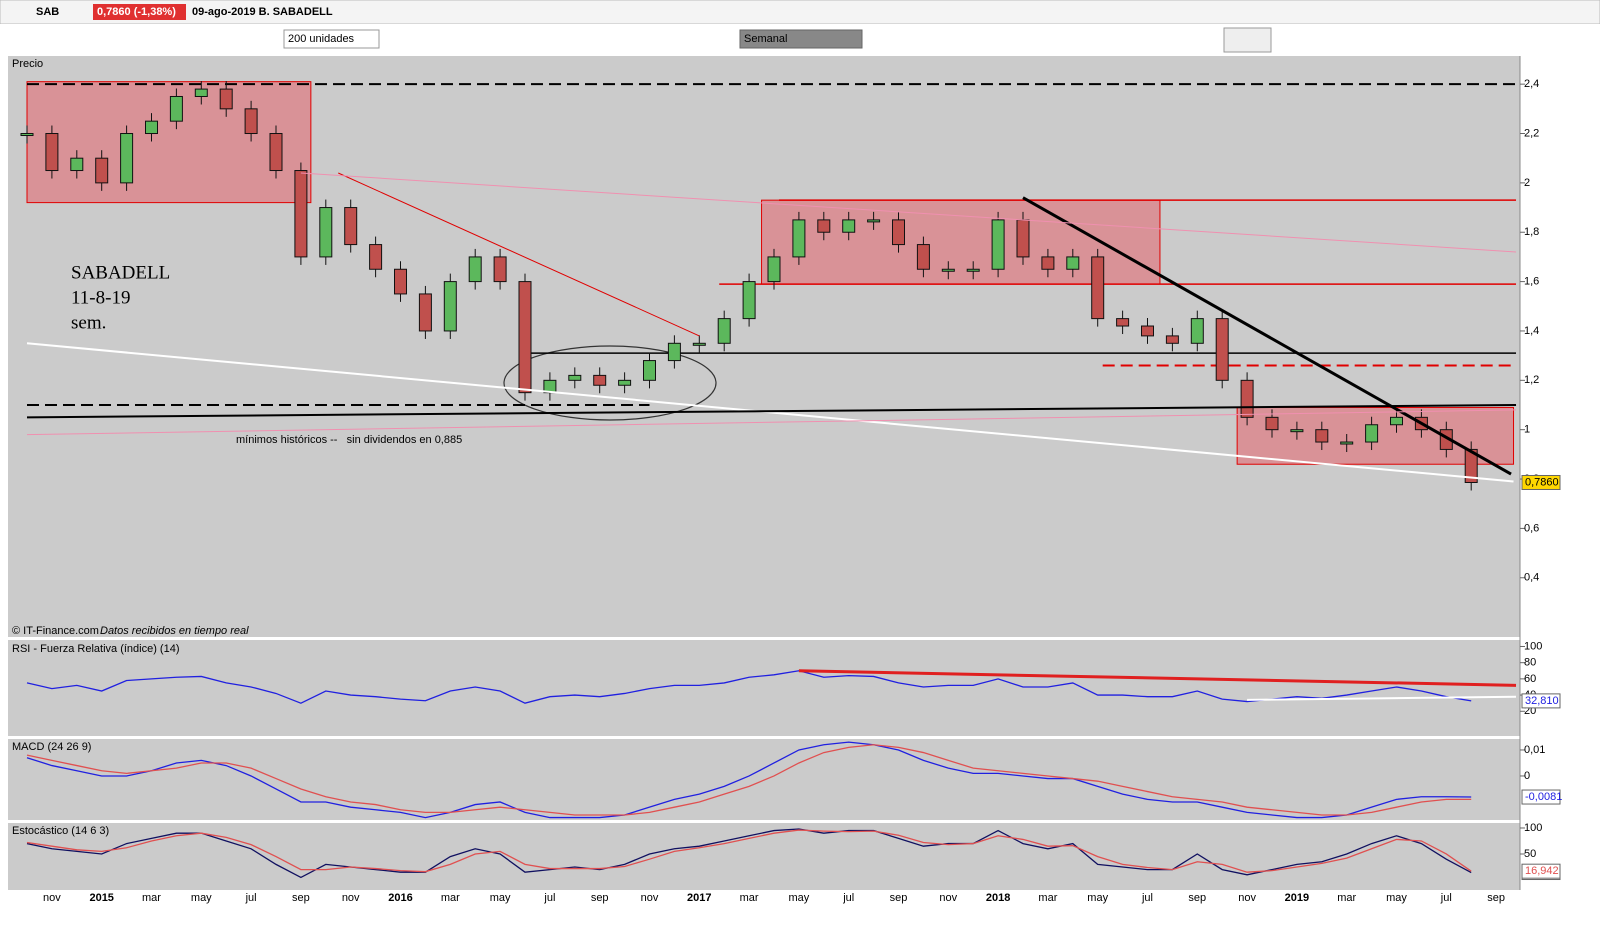  What do you see at coordinates (801, 39) in the screenshot?
I see `period-select` at bounding box center [801, 39].